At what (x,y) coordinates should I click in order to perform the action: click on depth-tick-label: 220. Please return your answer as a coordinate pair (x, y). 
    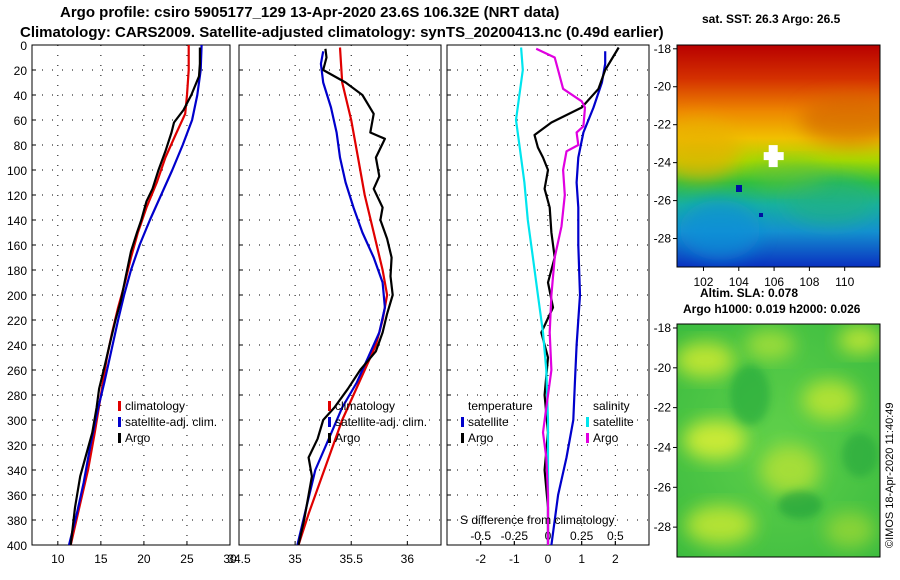
    Looking at the image, I should click on (17, 321).